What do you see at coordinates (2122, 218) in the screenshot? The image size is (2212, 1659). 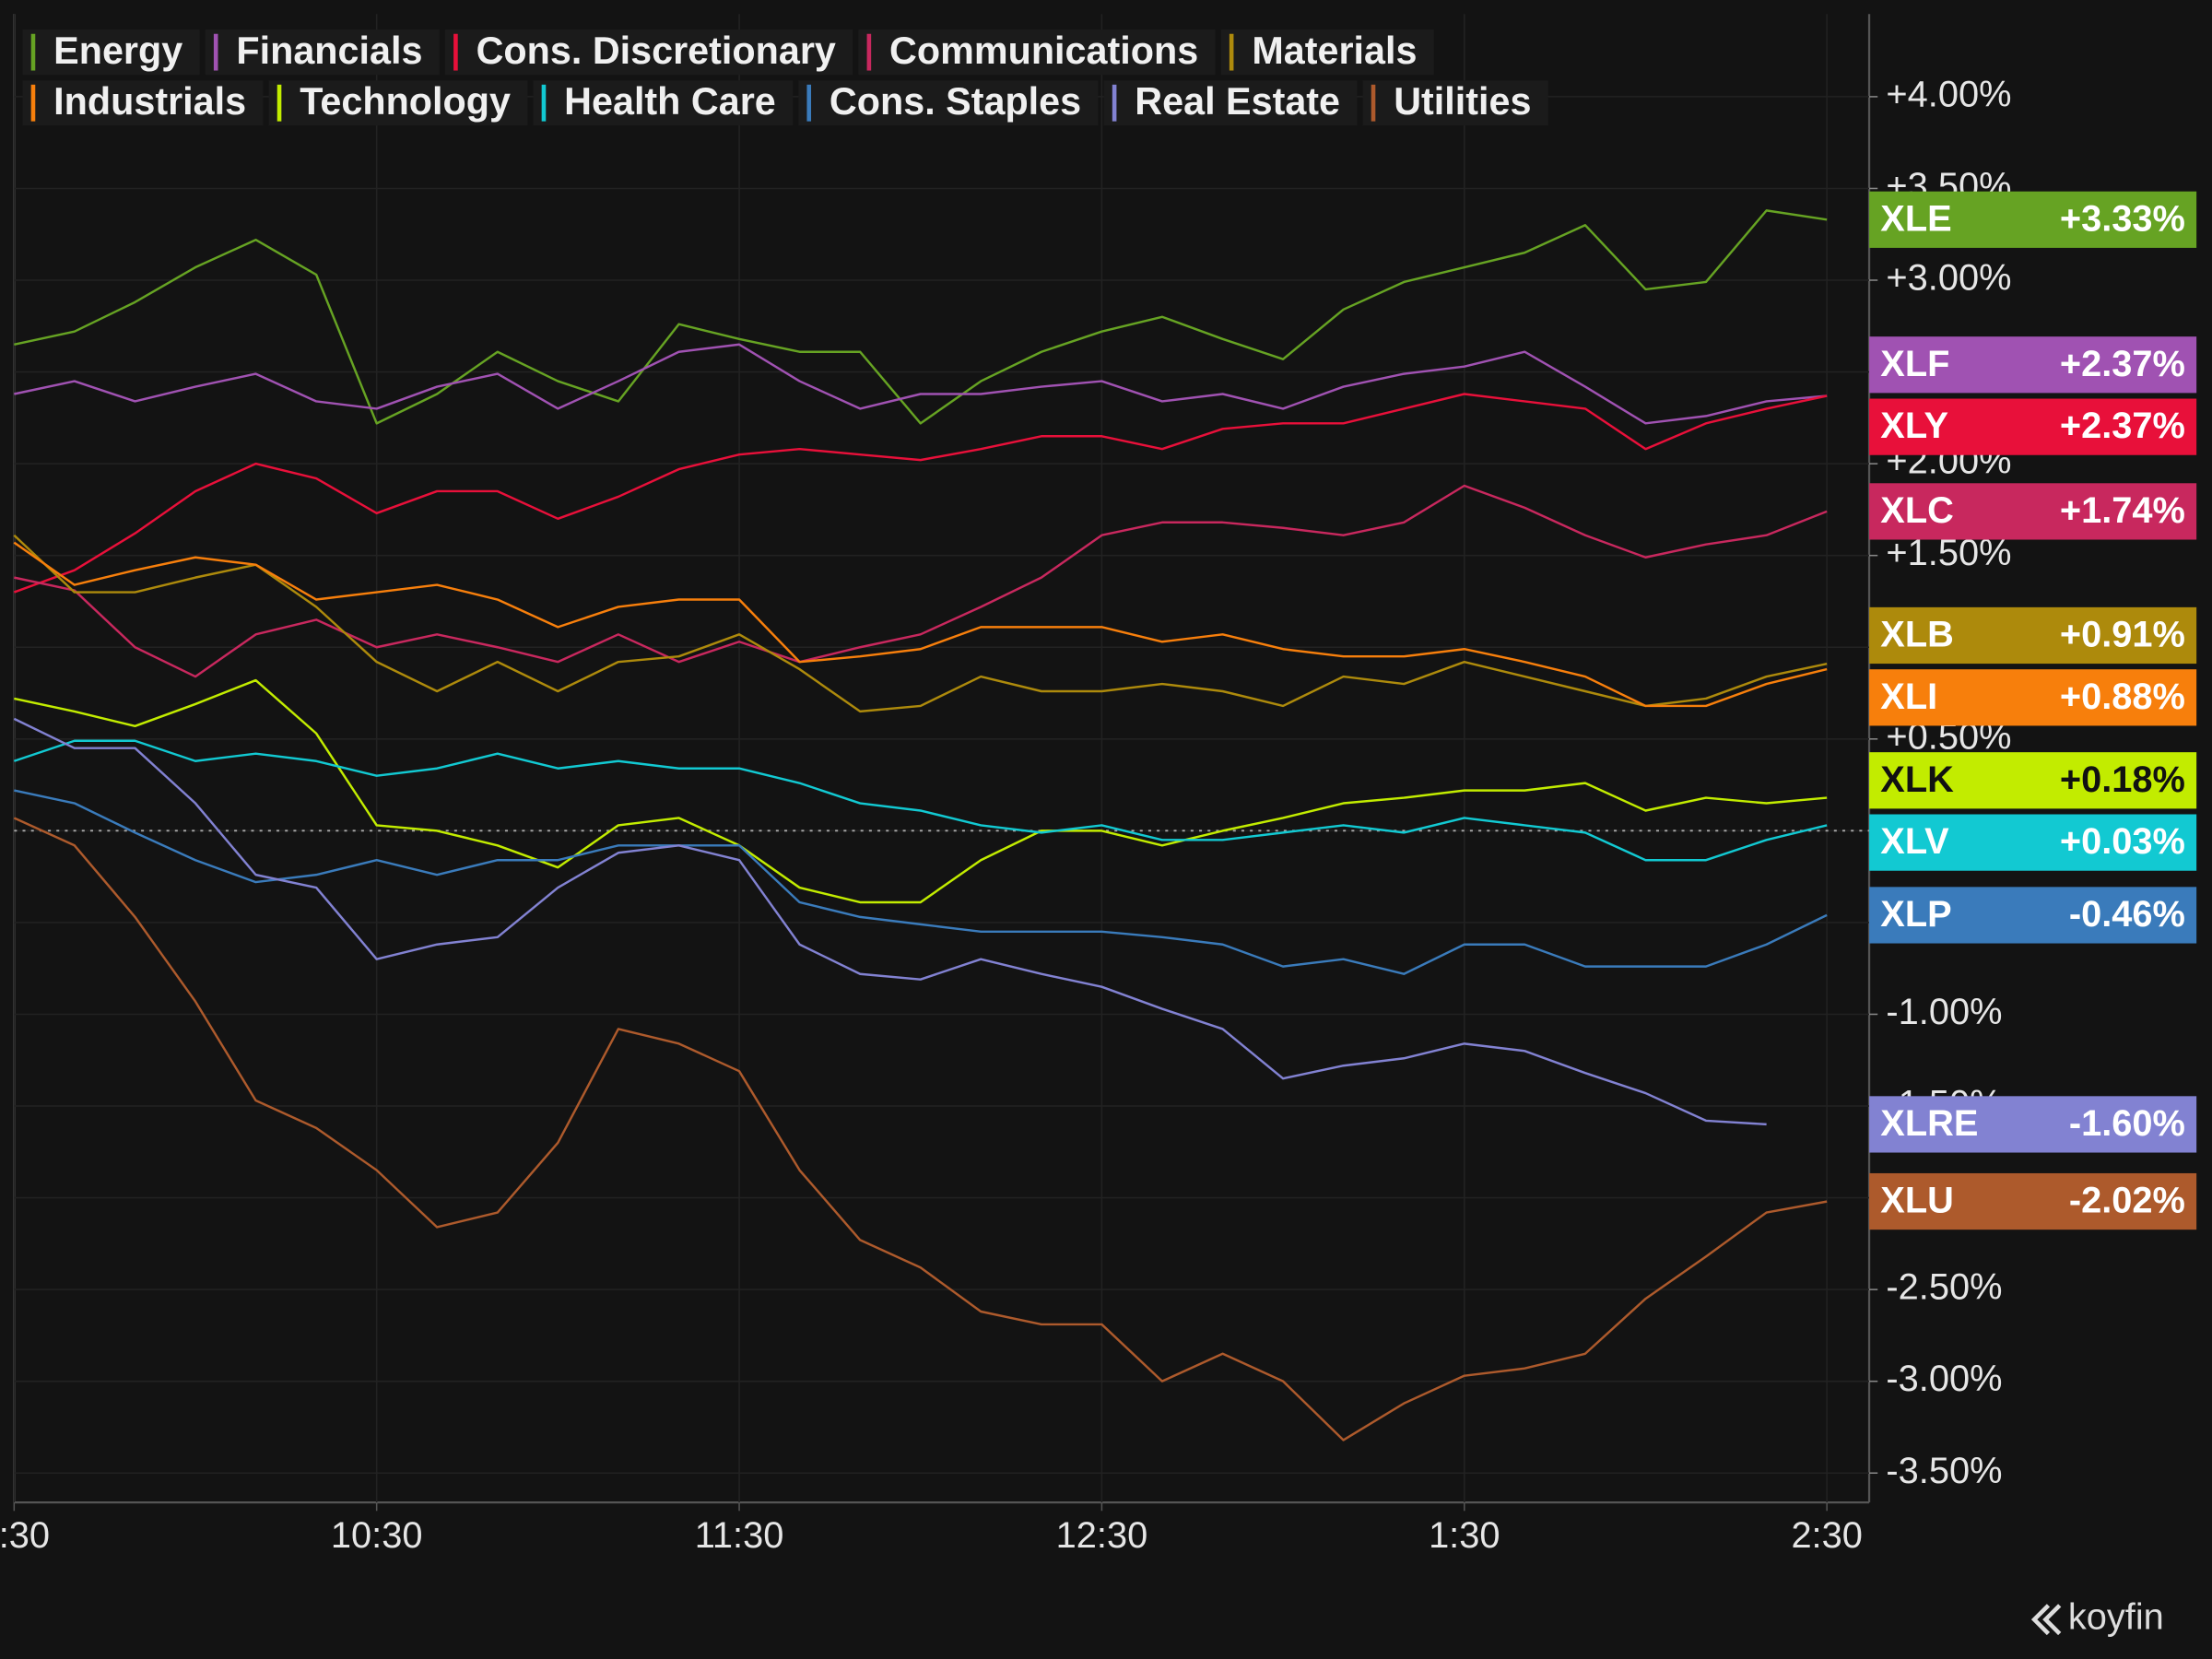 I see `badge-value: +3.33%` at bounding box center [2122, 218].